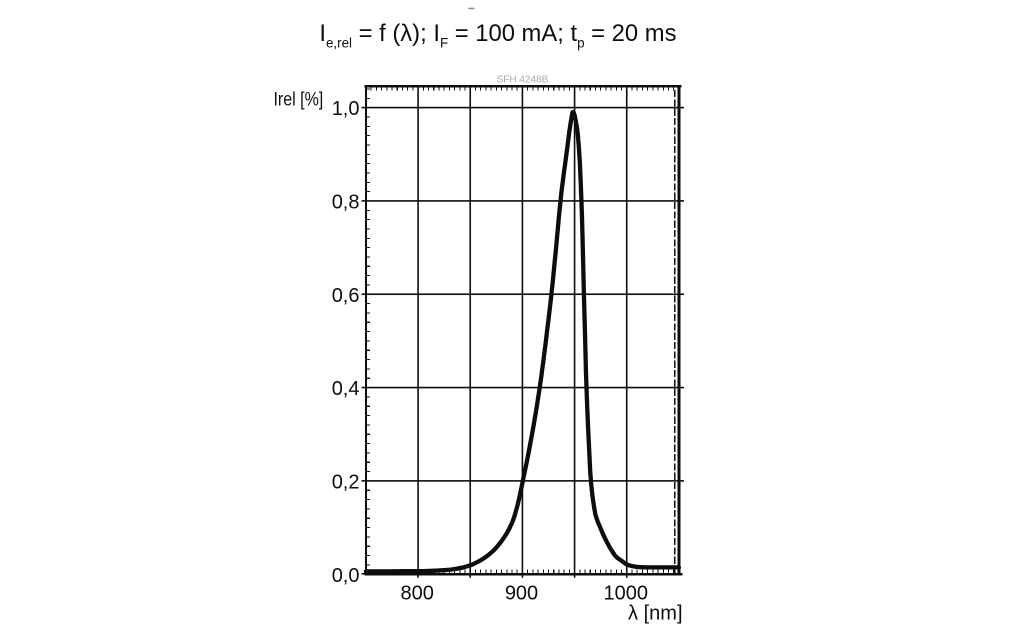 This screenshot has width=1017, height=634. Describe the element at coordinates (523, 79) in the screenshot. I see `svg-text: SFH 4248B` at that location.